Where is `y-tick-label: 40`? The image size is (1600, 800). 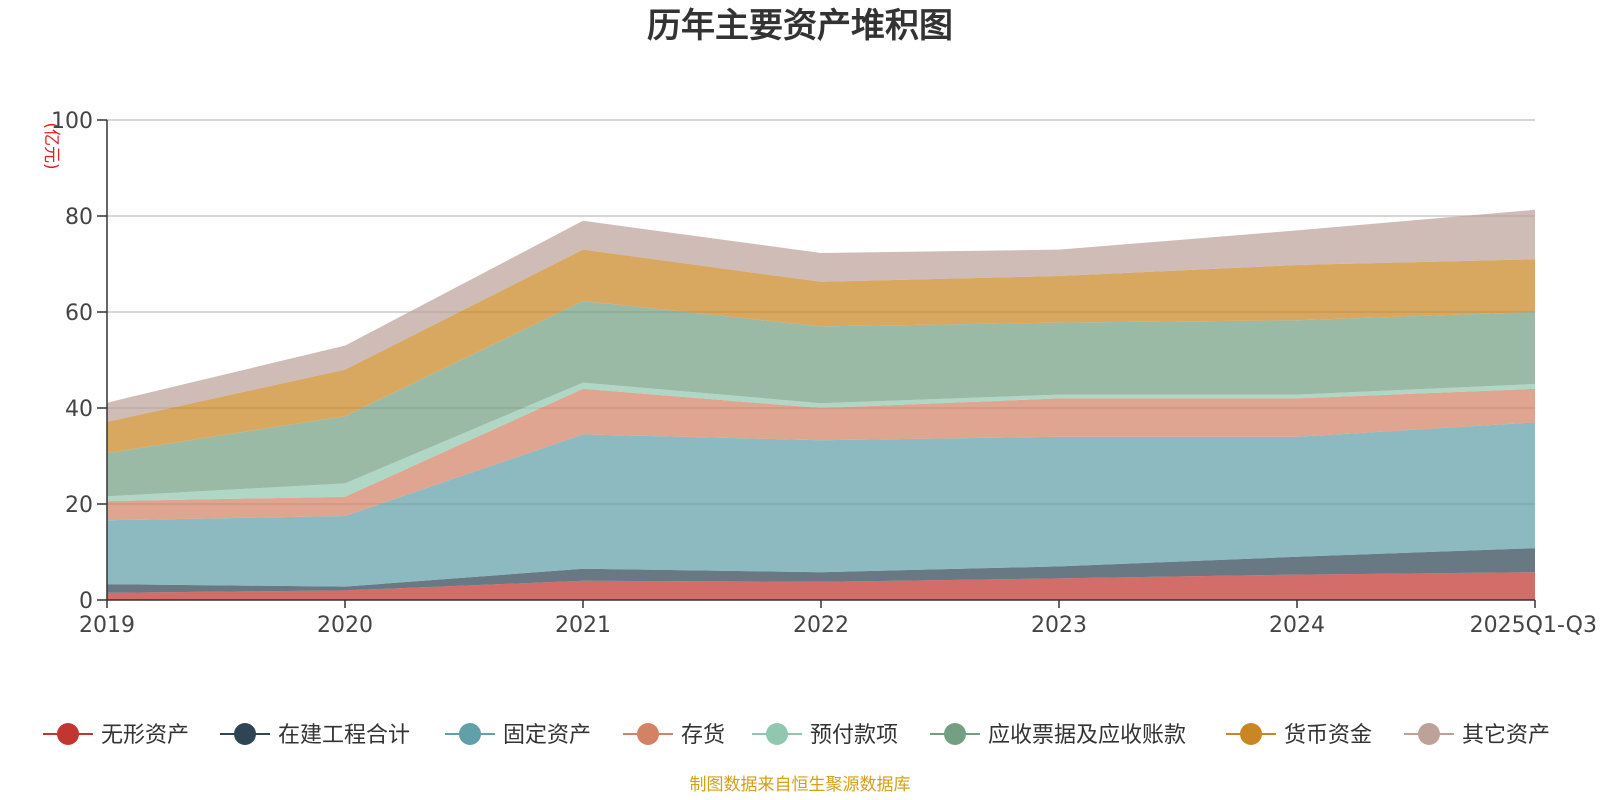 y-tick-label: 40 is located at coordinates (79, 409).